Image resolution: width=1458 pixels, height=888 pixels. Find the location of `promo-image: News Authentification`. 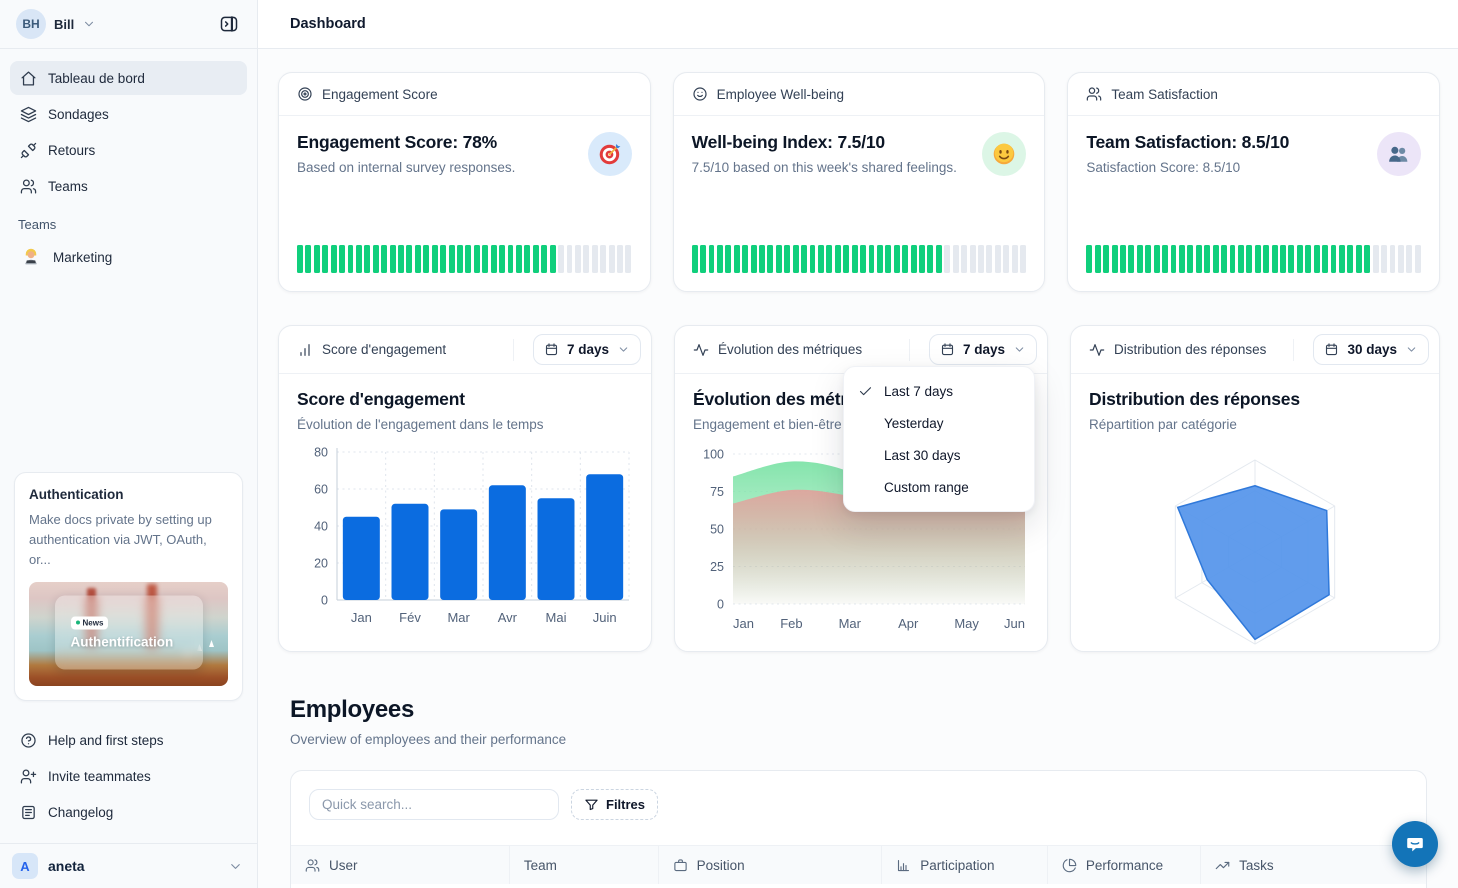

promo-image: News Authentification is located at coordinates (128, 634).